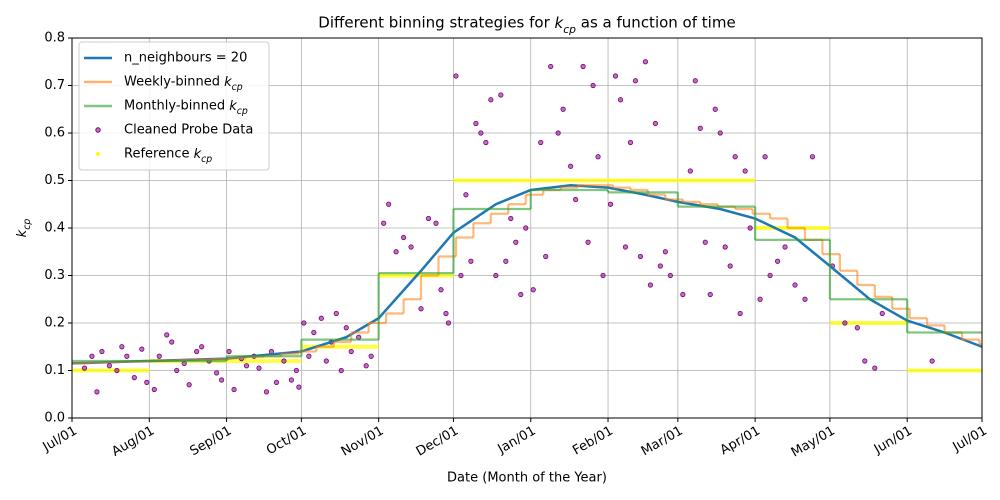 The width and height of the screenshot is (1000, 500). What do you see at coordinates (54, 228) in the screenshot?
I see `y-tick-label: 0.4` at bounding box center [54, 228].